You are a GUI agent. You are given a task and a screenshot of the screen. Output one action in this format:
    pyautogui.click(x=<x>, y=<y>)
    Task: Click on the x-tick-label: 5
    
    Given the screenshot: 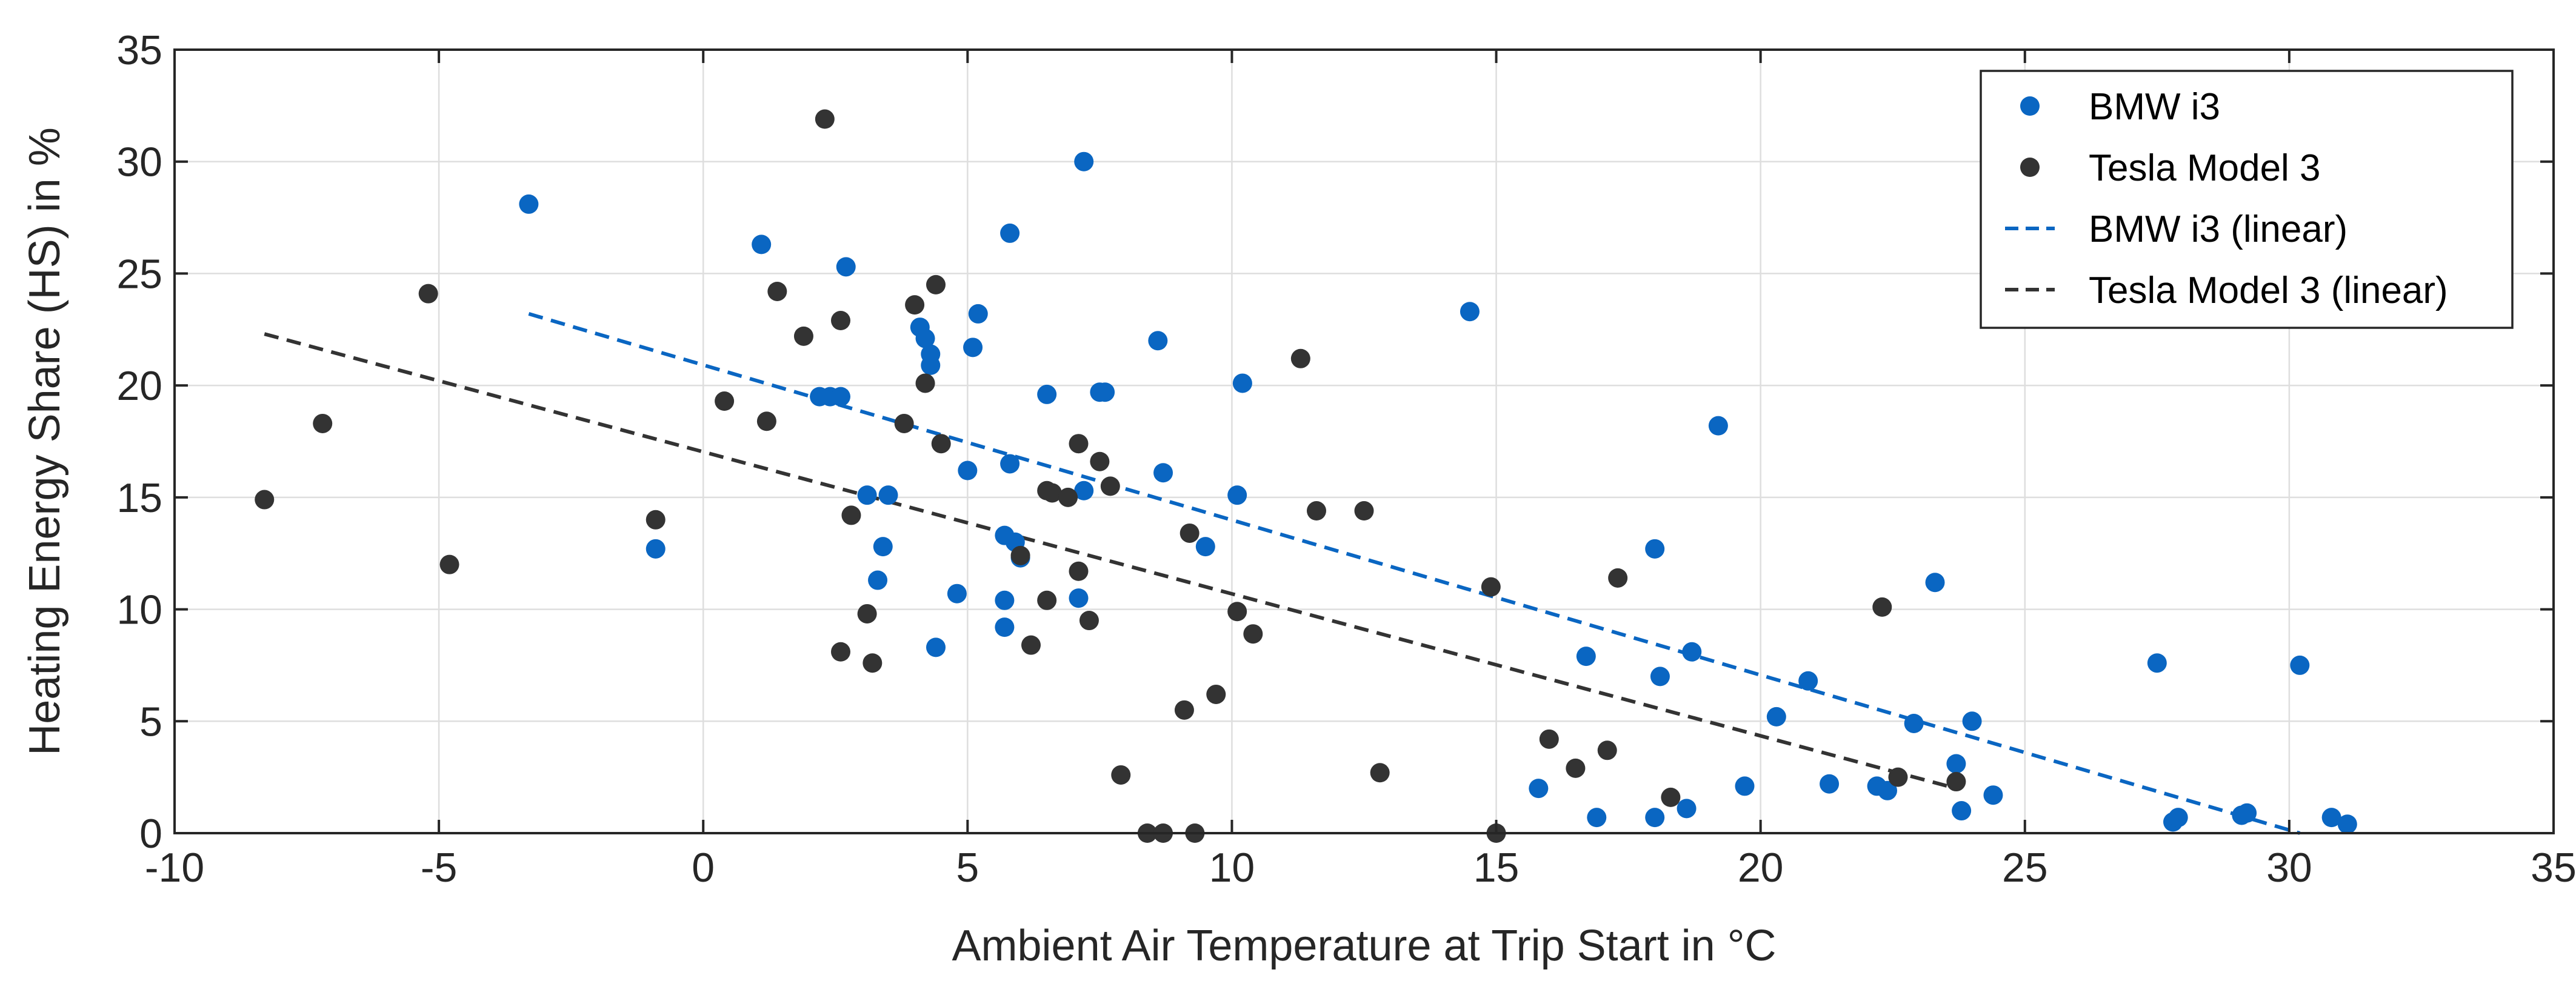 What is the action you would take?
    pyautogui.click(x=967, y=868)
    